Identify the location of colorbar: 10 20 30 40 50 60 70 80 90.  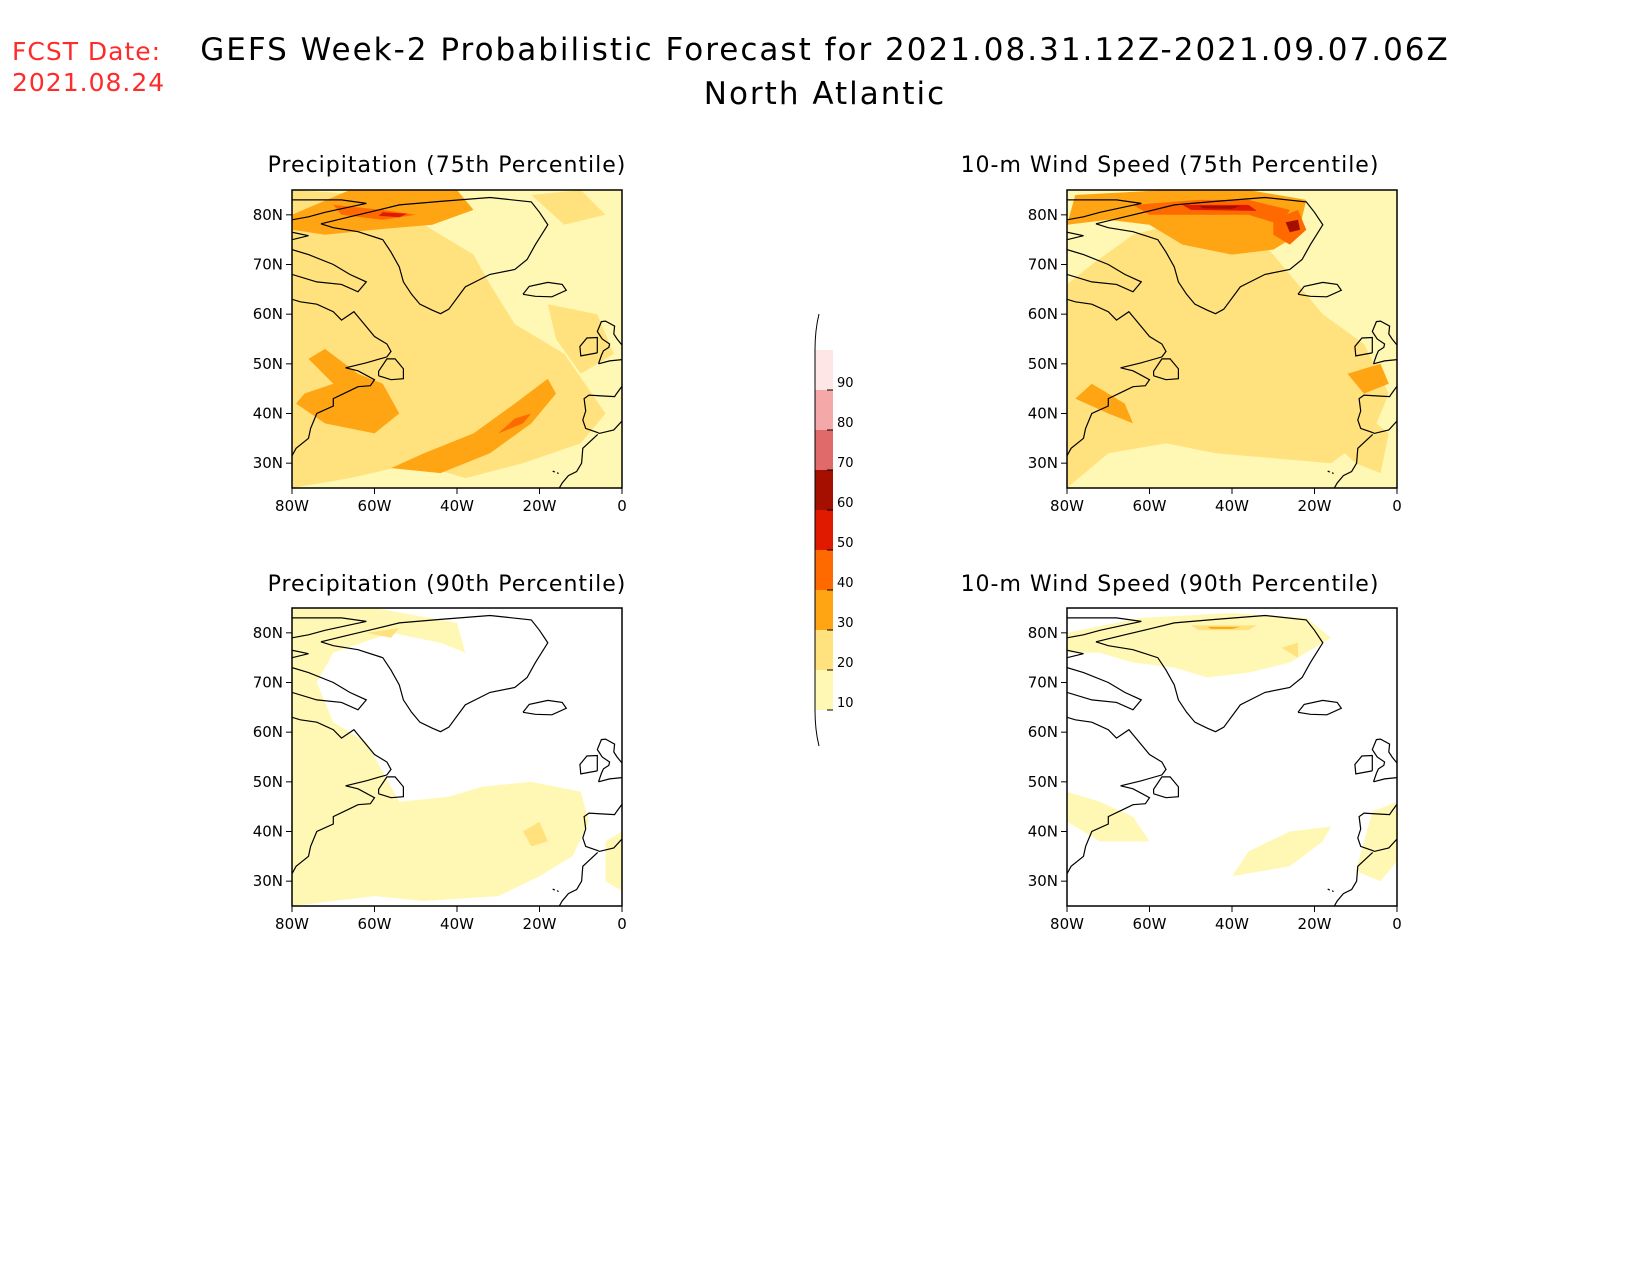
(835, 530).